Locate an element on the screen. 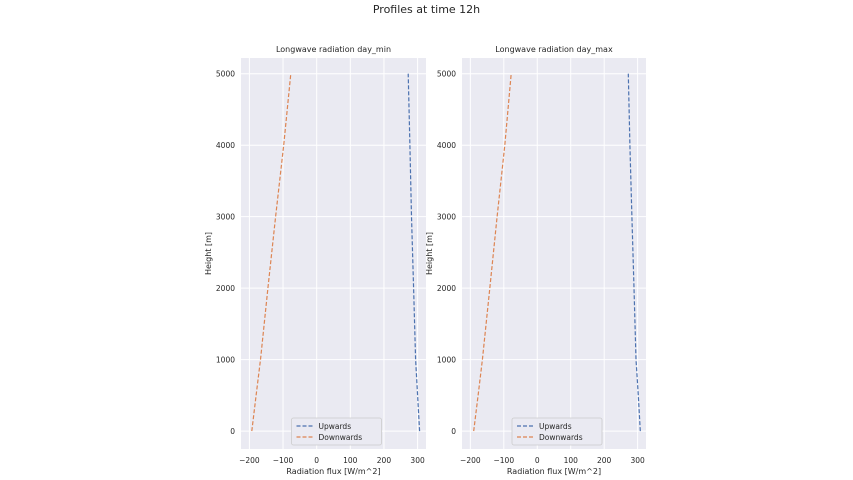  axes-title: Longwave radiation day_min is located at coordinates (333, 49).